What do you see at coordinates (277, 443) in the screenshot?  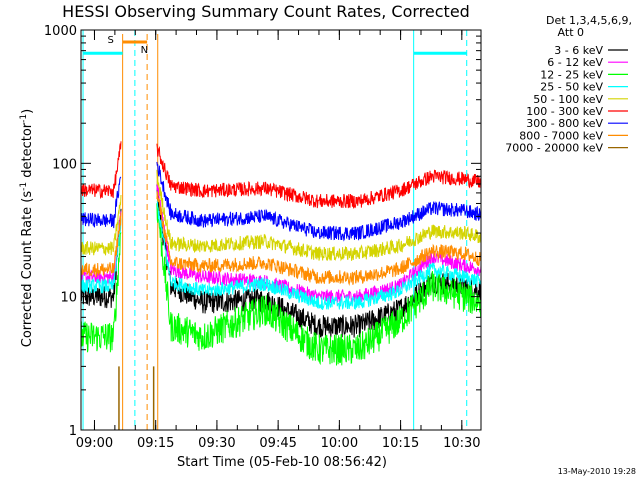 I see `x-tick-label-3: 09:45` at bounding box center [277, 443].